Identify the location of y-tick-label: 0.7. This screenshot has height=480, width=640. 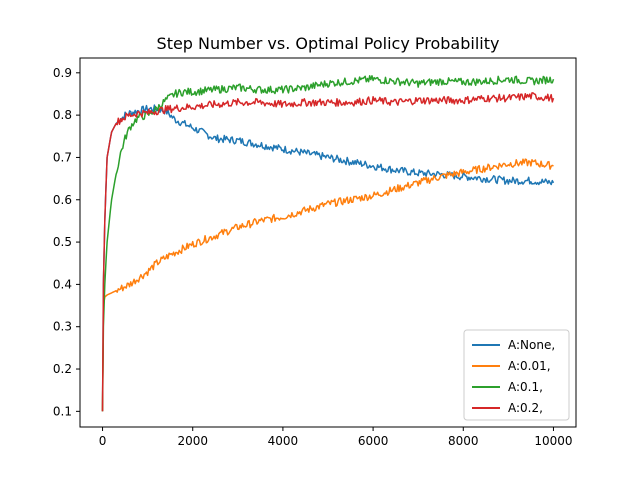
(62, 157).